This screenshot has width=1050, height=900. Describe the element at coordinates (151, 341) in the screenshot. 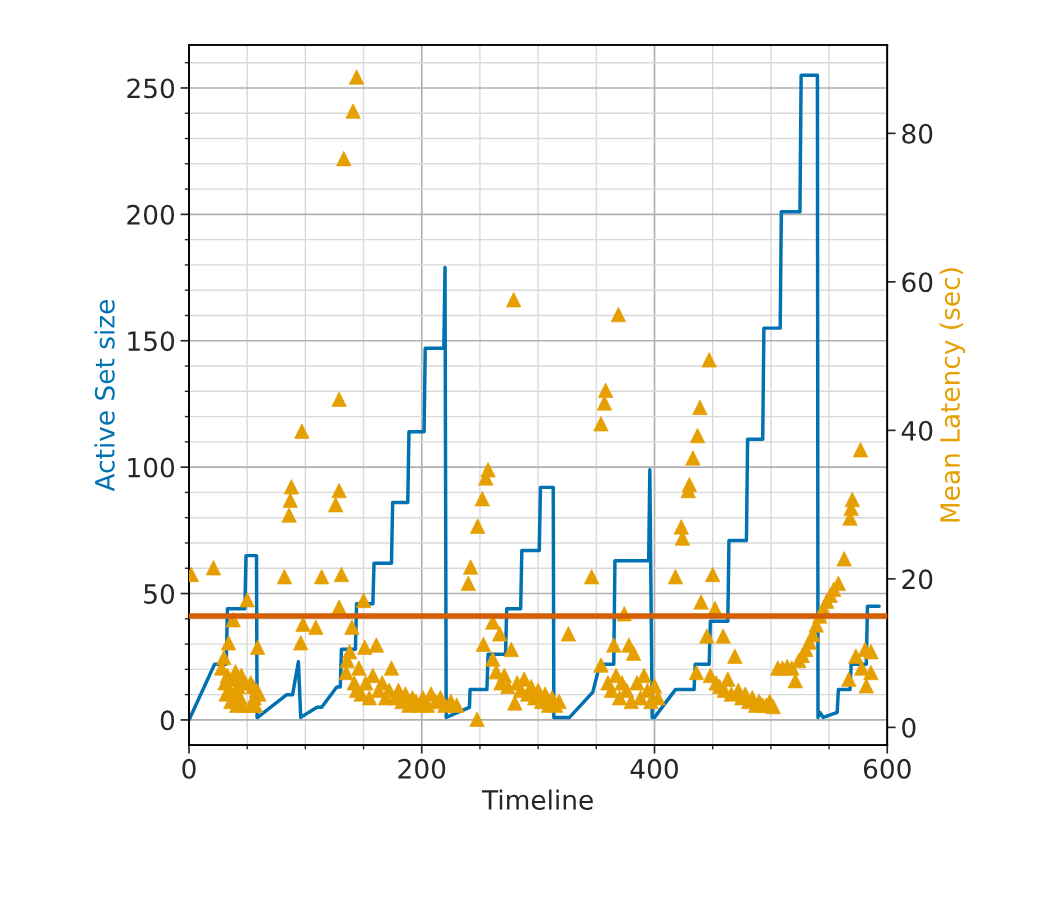

I see `y-tick-label: 150` at that location.